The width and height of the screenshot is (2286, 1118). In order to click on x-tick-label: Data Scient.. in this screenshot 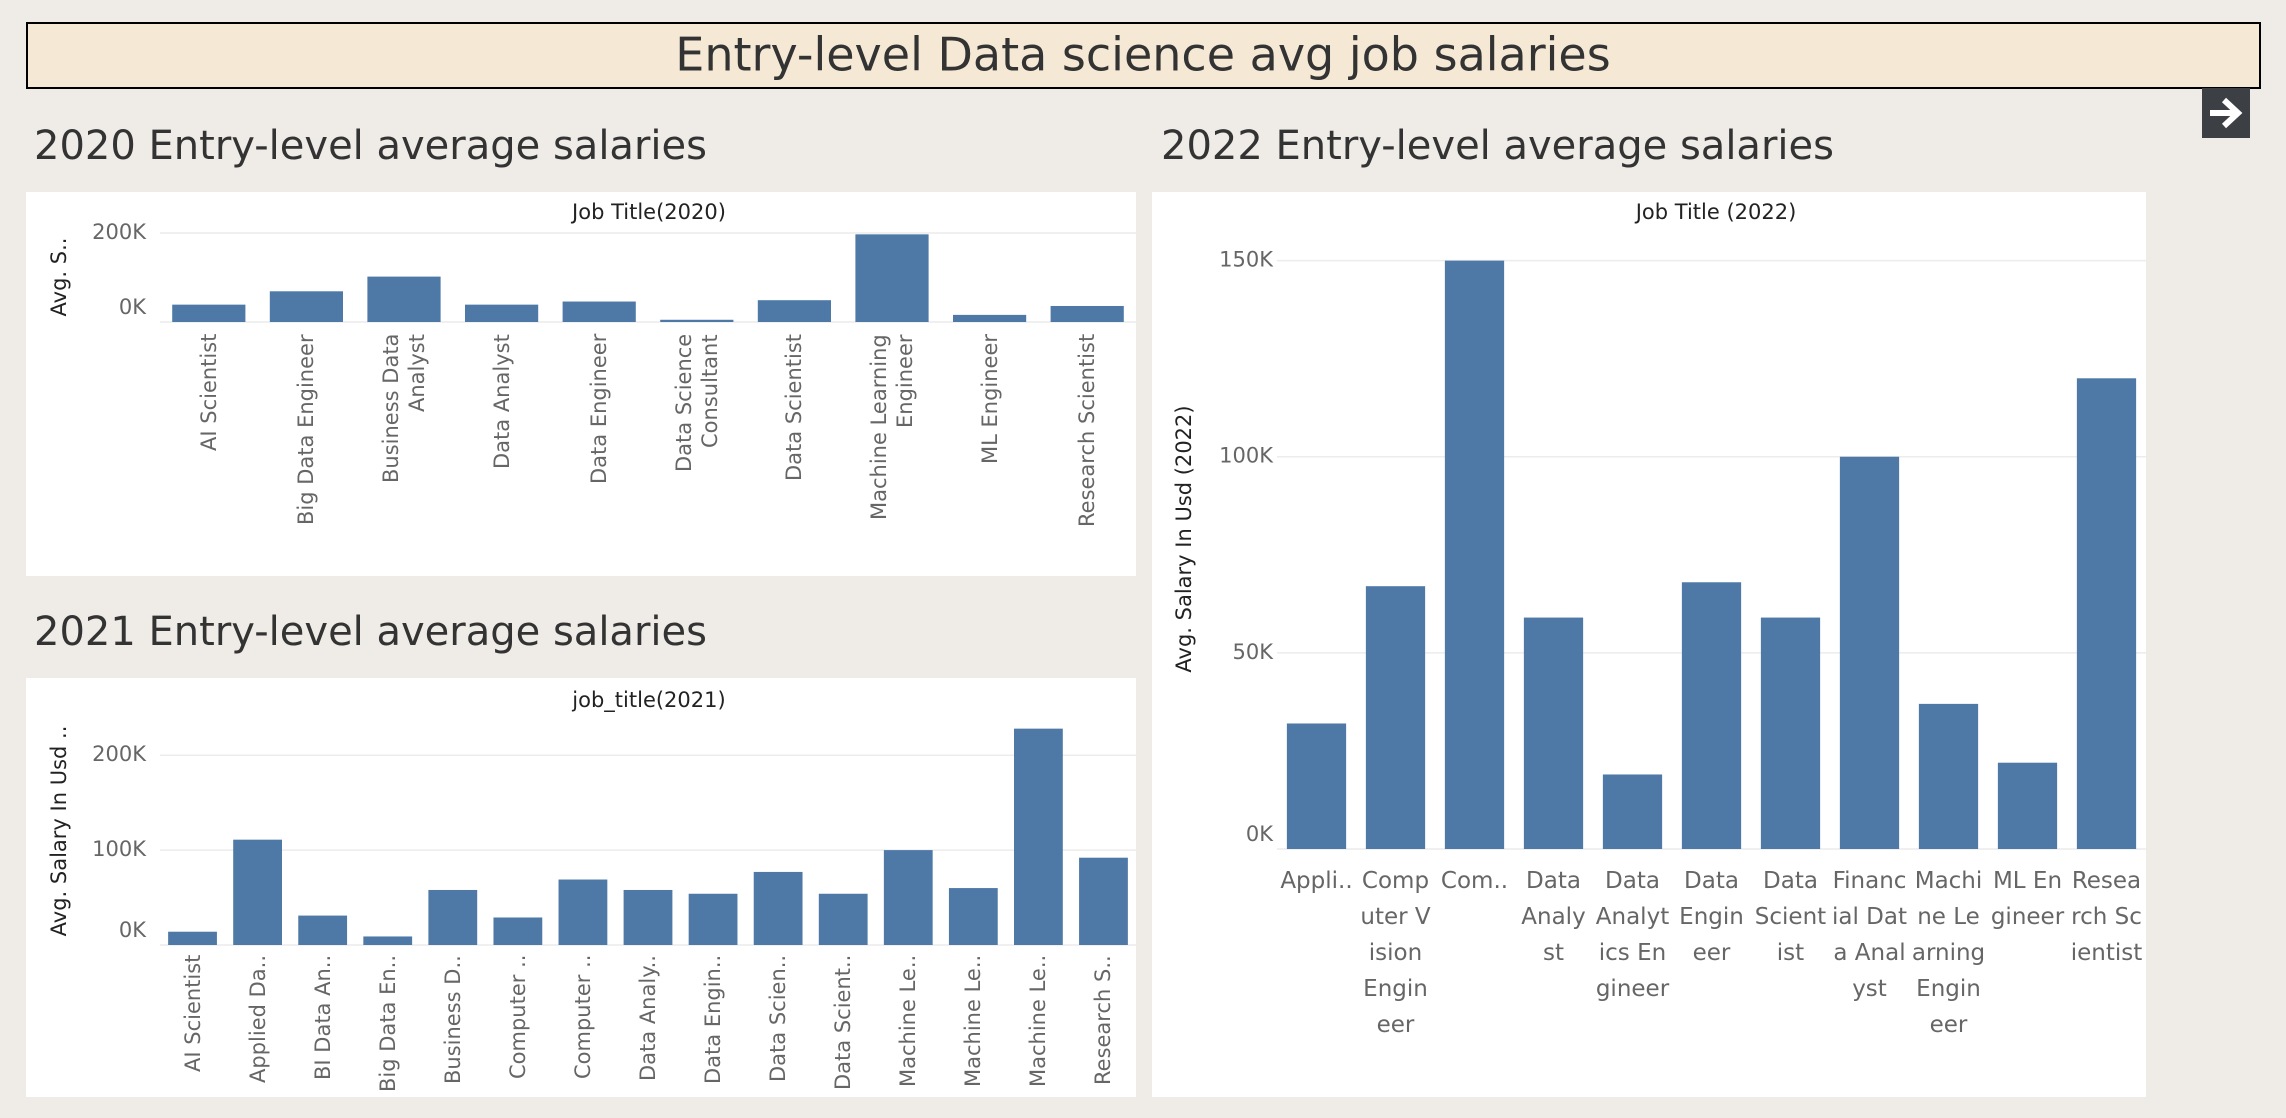, I will do `click(843, 1023)`.